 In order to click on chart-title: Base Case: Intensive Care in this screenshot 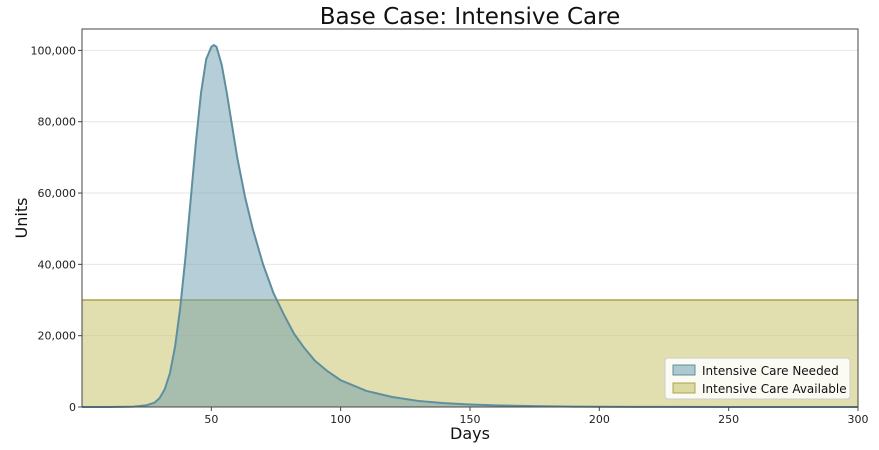, I will do `click(470, 17)`.